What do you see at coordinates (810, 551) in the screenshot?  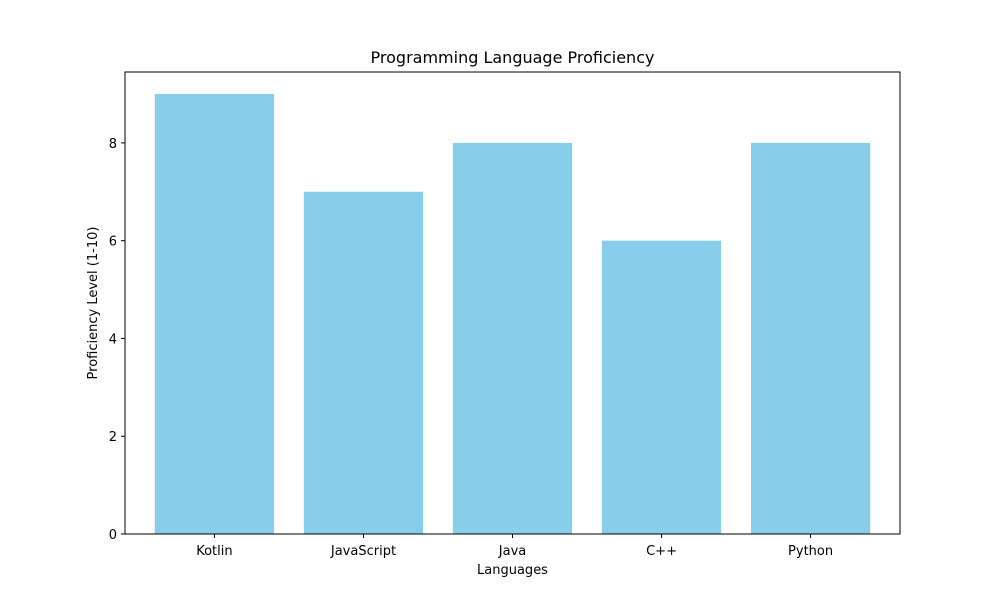 I see `x-tick-label: Python` at bounding box center [810, 551].